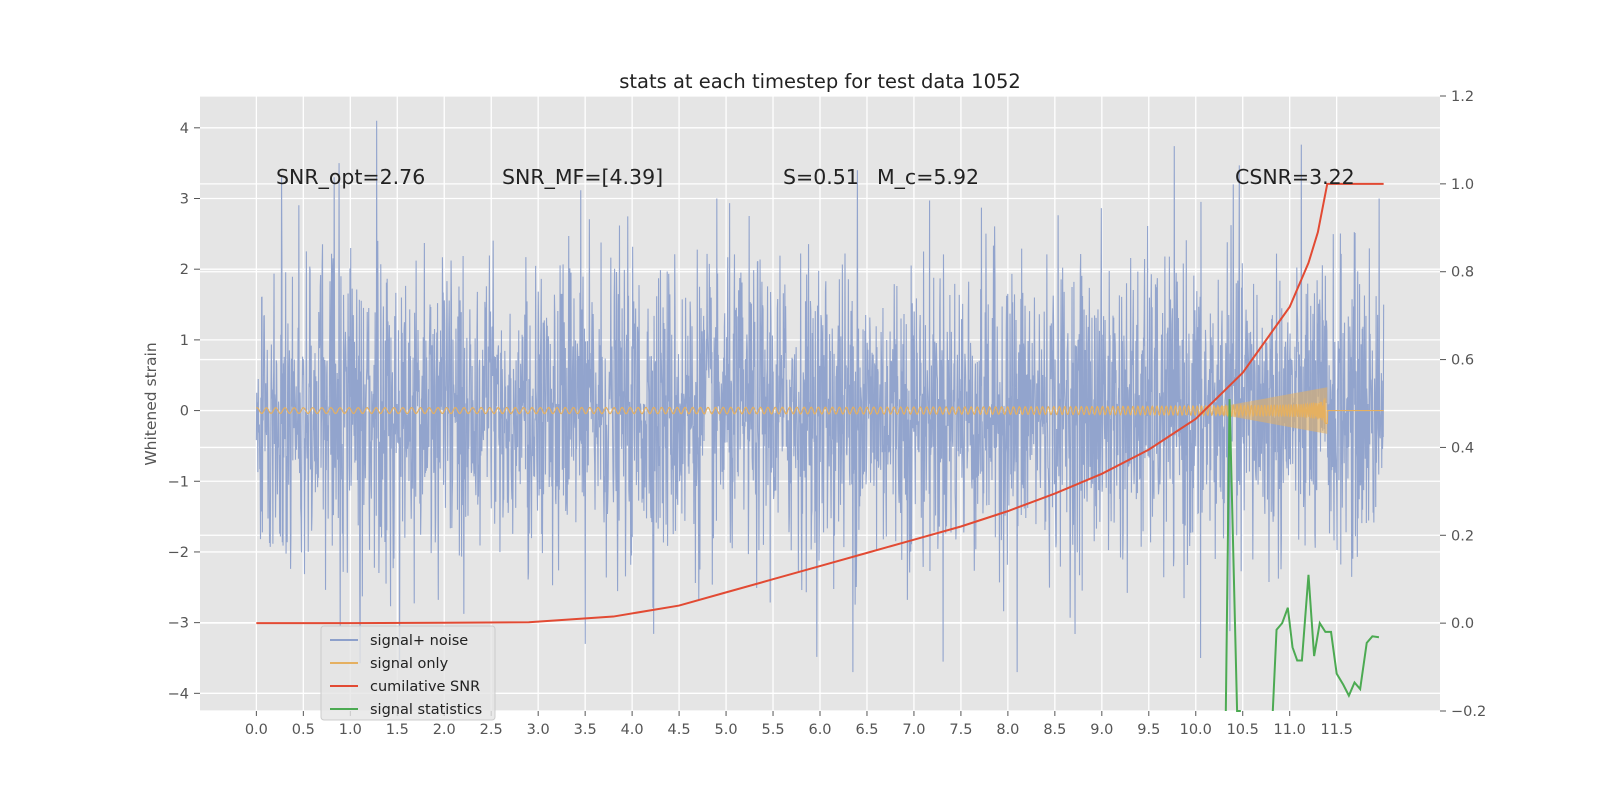 This screenshot has width=1600, height=800. Describe the element at coordinates (632, 730) in the screenshot. I see `x-tick-label-8: 4.0` at that location.